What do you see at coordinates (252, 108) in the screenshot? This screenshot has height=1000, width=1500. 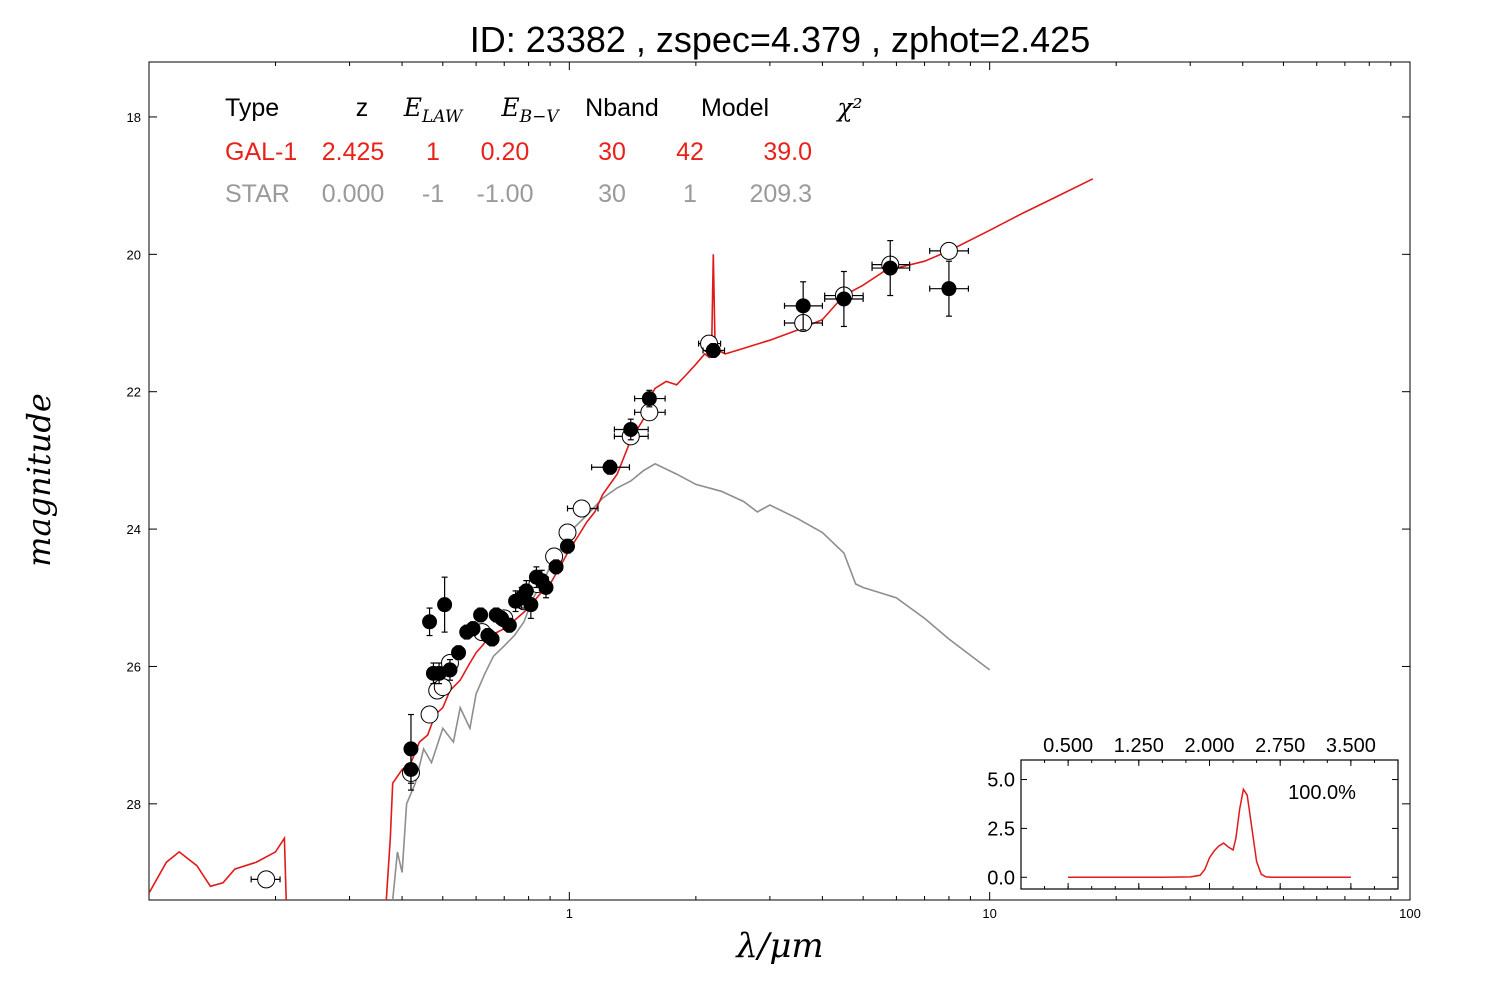 I see `table-header: Type` at bounding box center [252, 108].